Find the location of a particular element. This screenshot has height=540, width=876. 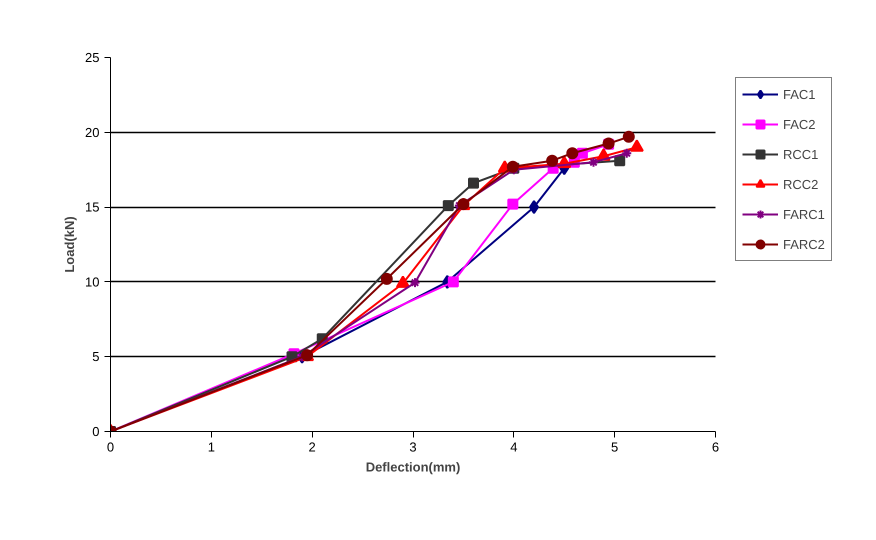

x-tick-label: 3 is located at coordinates (413, 447).